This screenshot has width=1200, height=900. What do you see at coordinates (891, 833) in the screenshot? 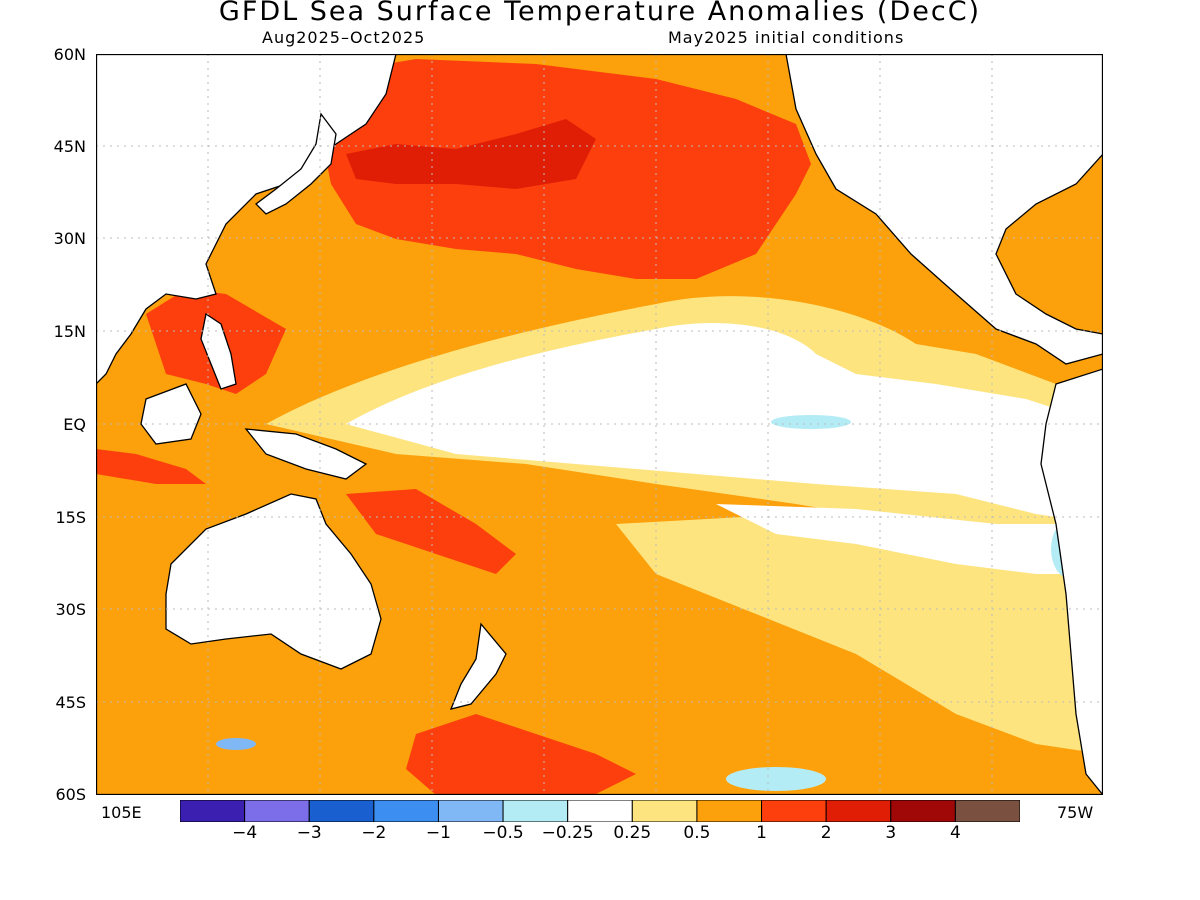
I see `colorbar-tick-label: 3` at bounding box center [891, 833].